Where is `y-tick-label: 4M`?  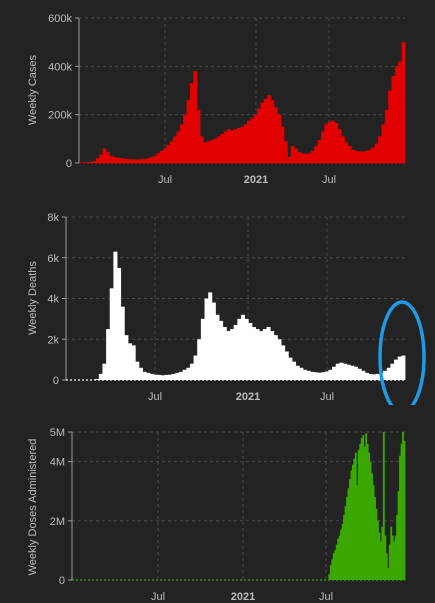
y-tick-label: 4M is located at coordinates (57, 463).